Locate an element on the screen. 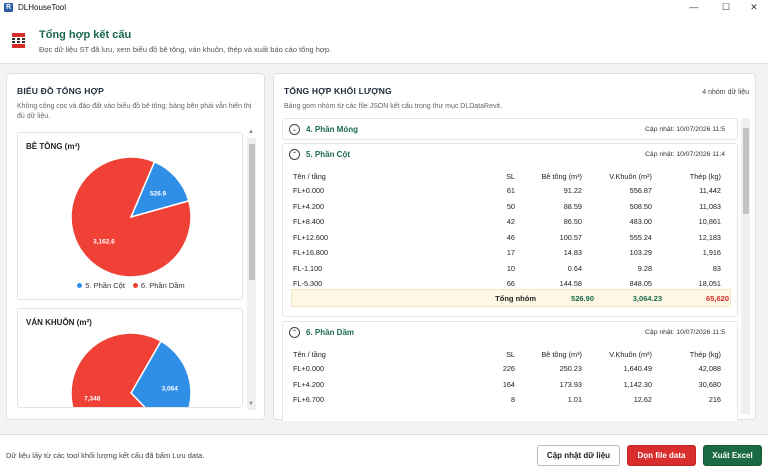 The width and height of the screenshot is (768, 472). cell-concrete: 86.50 is located at coordinates (572, 222).